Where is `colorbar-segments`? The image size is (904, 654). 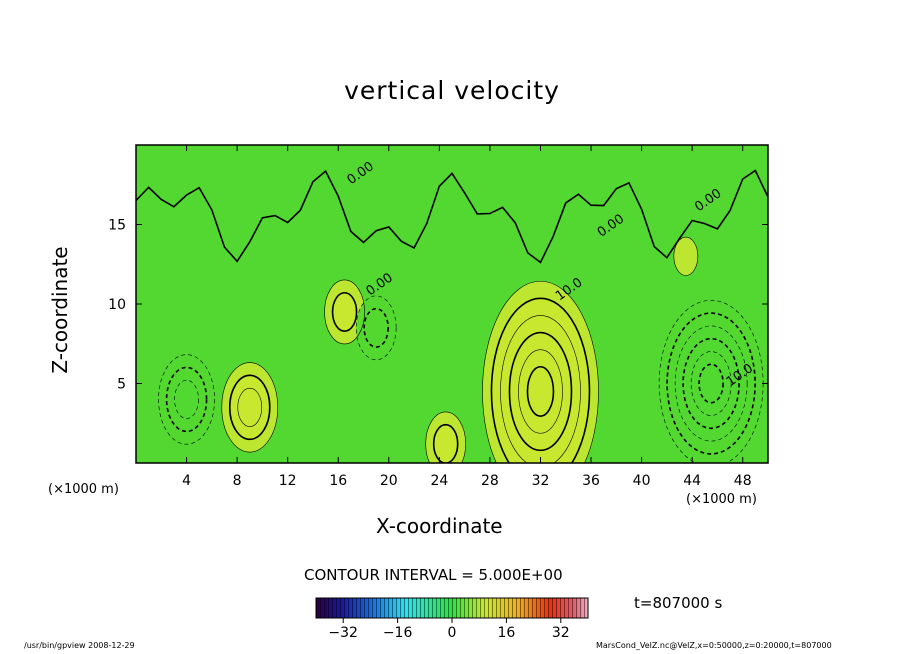 colorbar-segments is located at coordinates (452, 608).